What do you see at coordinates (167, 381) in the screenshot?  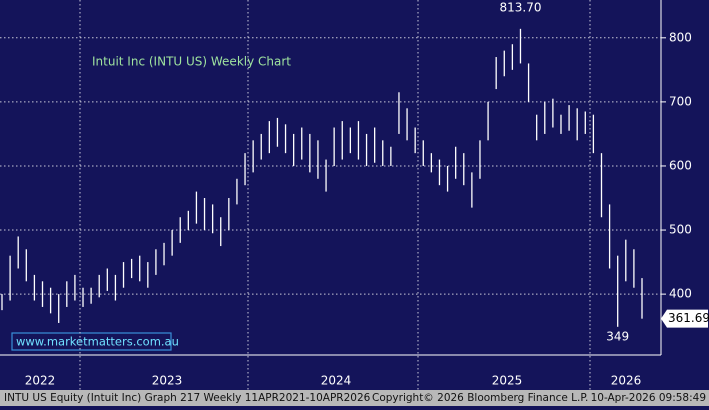 I see `x-tick-label: 2023` at bounding box center [167, 381].